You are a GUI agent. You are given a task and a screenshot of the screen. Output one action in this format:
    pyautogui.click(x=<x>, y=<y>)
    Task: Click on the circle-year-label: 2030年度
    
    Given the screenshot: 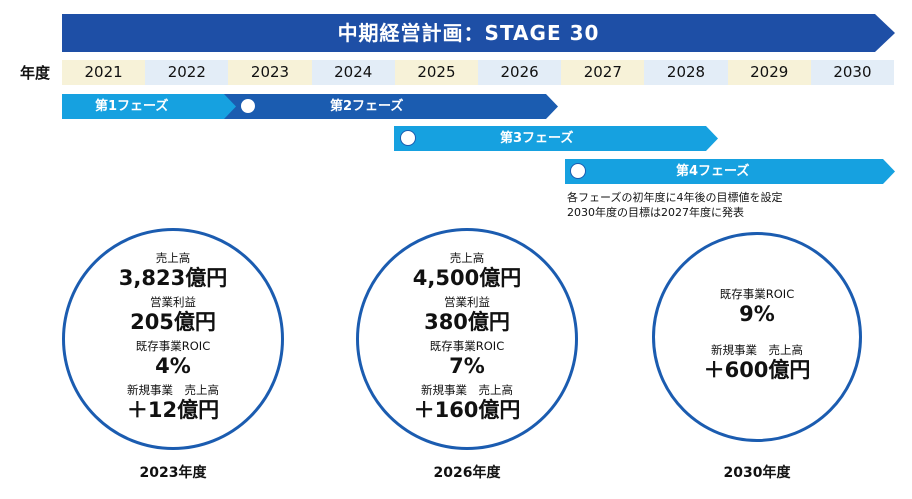 What is the action you would take?
    pyautogui.click(x=757, y=473)
    